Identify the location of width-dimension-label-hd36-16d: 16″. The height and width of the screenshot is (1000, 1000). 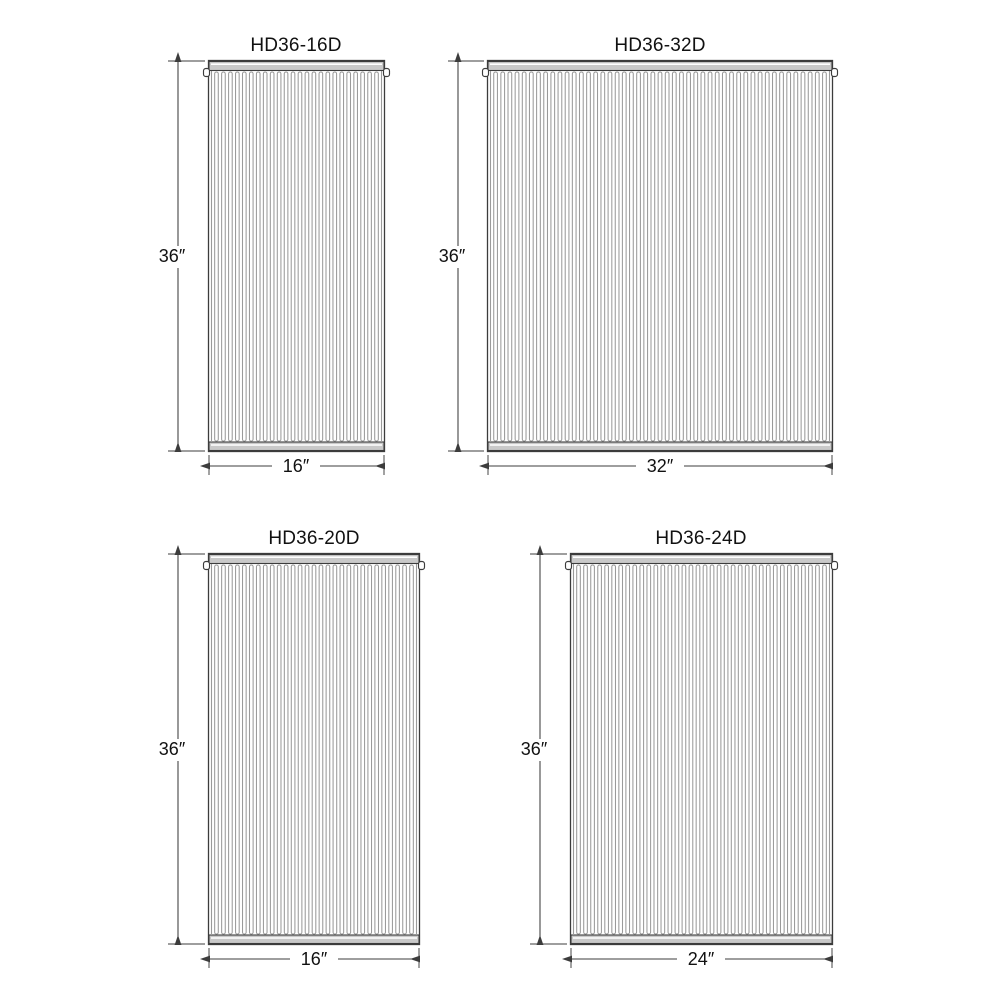
(296, 466).